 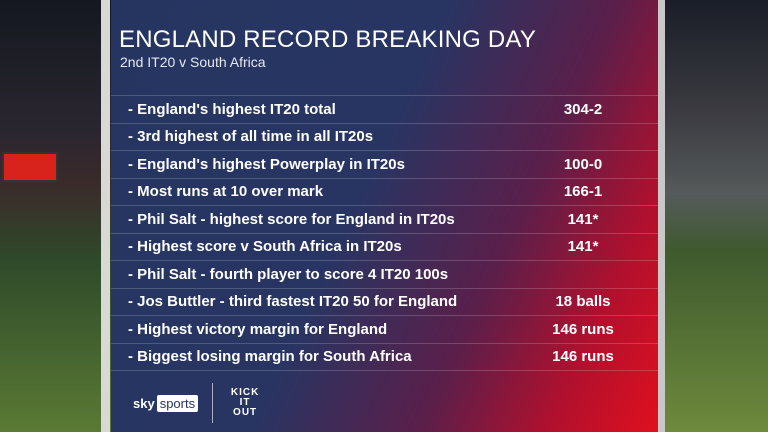 I want to click on record-label: - 3rd highest of all time in all IT20s, so click(x=251, y=137).